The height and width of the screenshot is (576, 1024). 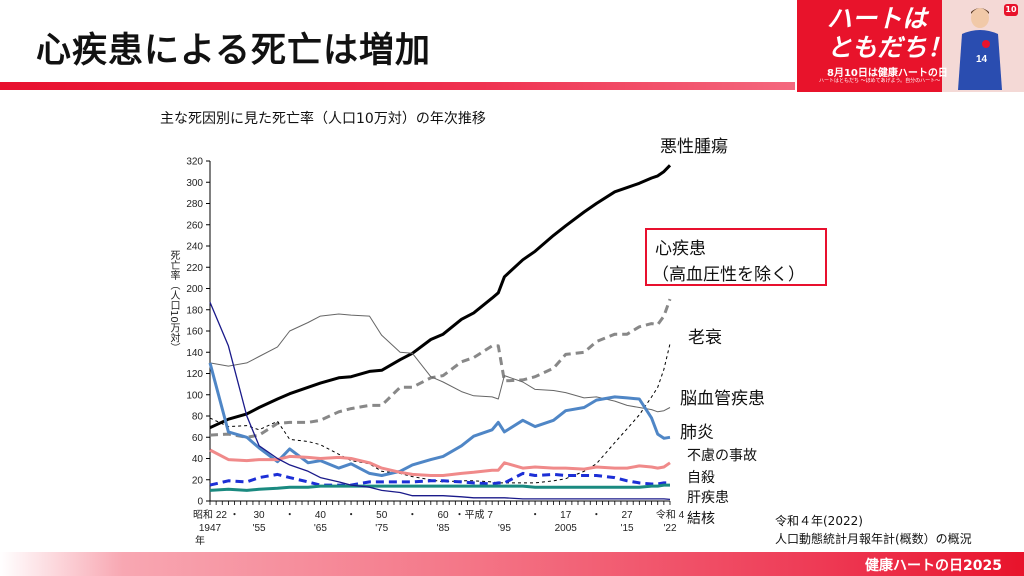 I want to click on y-tick-label: 180, so click(x=194, y=310).